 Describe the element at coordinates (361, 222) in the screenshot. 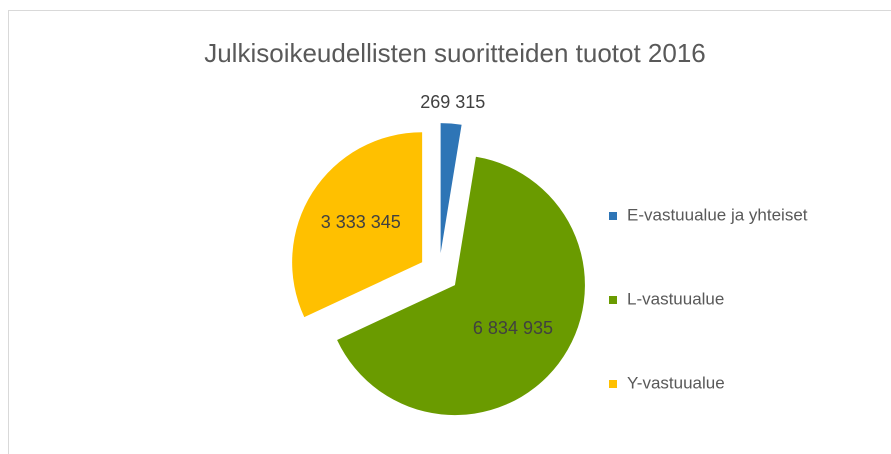

I see `data-label: 3 333 345` at that location.